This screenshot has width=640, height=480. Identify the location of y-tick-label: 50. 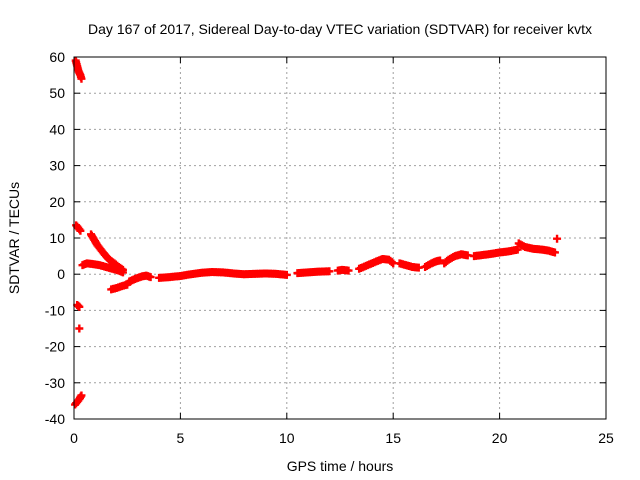
(57, 93).